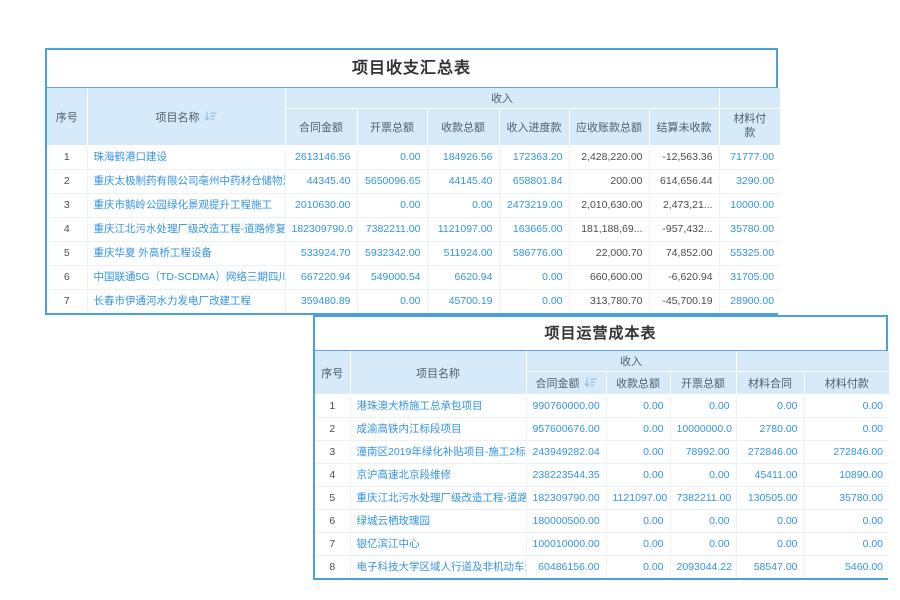 The image size is (900, 600). Describe the element at coordinates (333, 566) in the screenshot. I see `table-cell: 8` at that location.